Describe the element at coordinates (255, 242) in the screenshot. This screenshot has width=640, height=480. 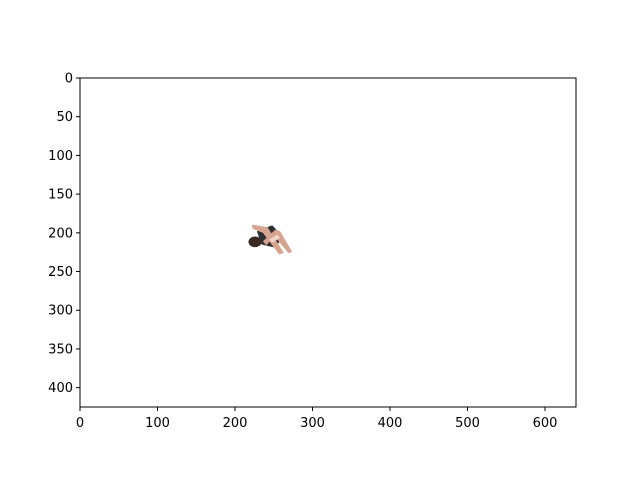
I see `figure-hair` at that location.